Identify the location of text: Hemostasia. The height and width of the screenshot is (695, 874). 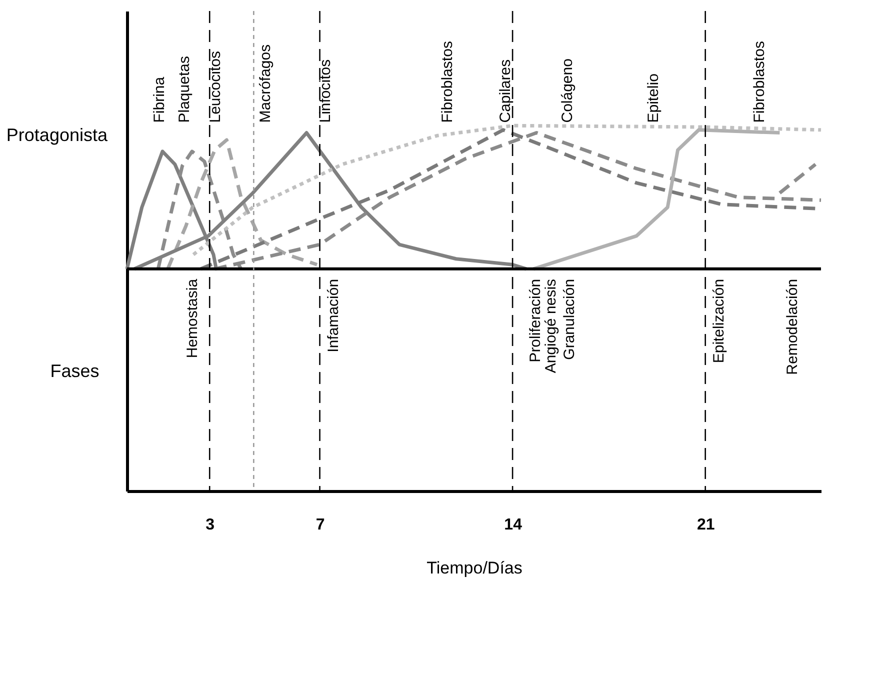
(193, 318).